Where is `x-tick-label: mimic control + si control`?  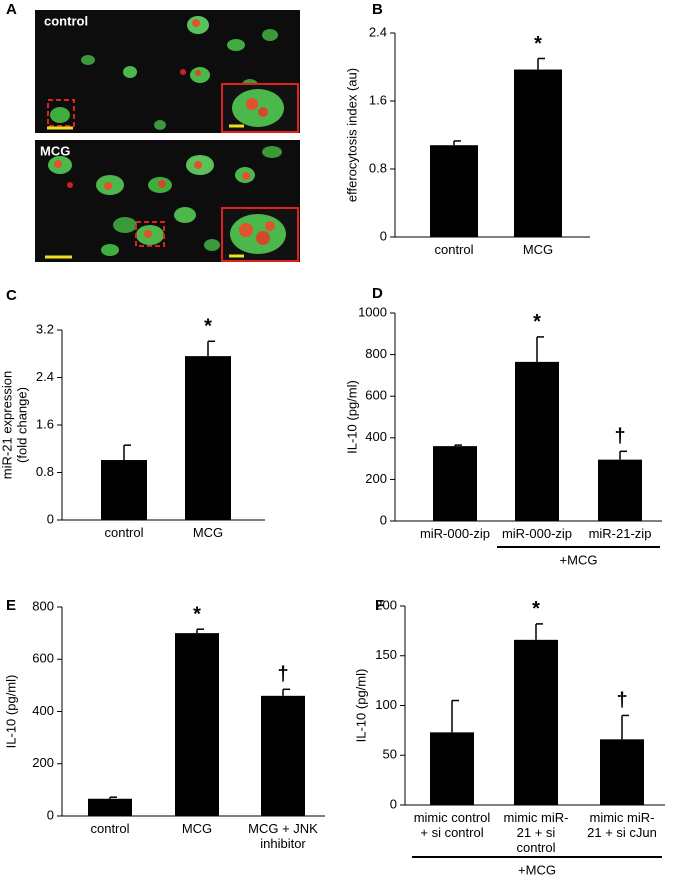 x-tick-label: mimic control + si control is located at coordinates (452, 825).